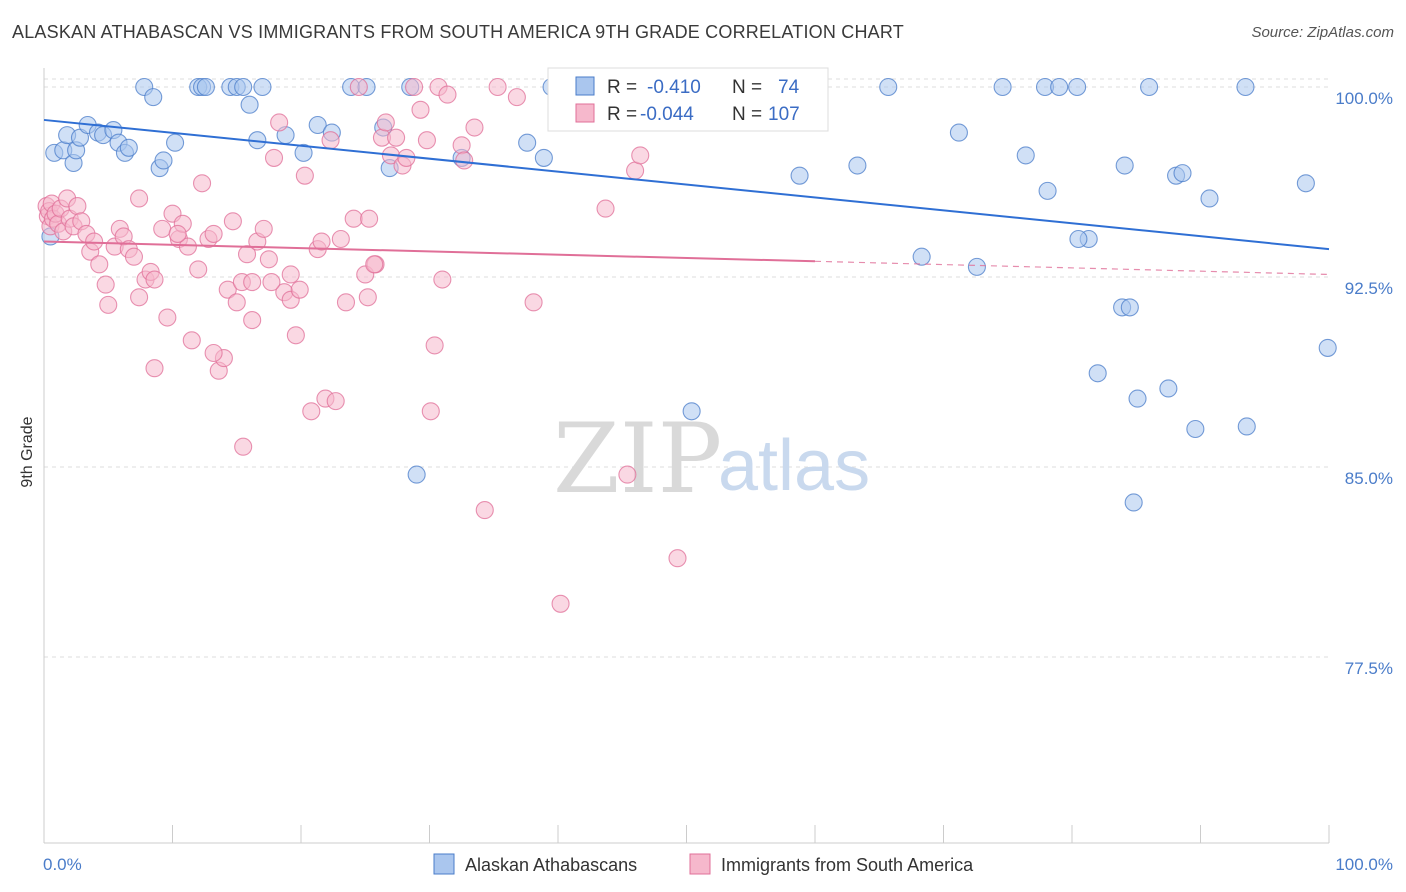 The image size is (1406, 892). What do you see at coordinates (747, 114) in the screenshot?
I see `stats-pink-n-label: N =` at bounding box center [747, 114].